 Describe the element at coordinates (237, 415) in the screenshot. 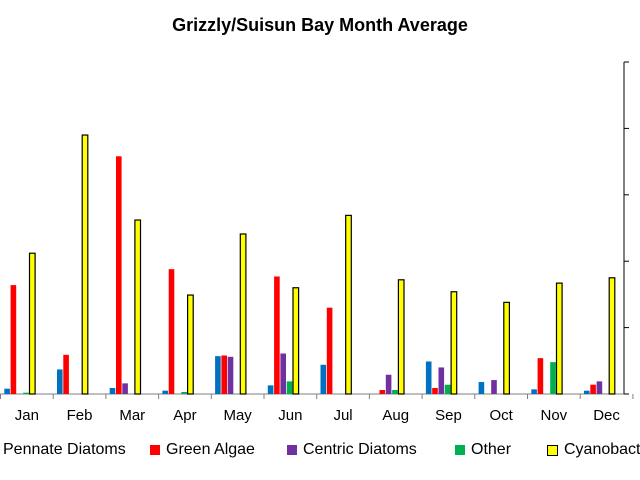

I see `x-tick-label: May` at that location.